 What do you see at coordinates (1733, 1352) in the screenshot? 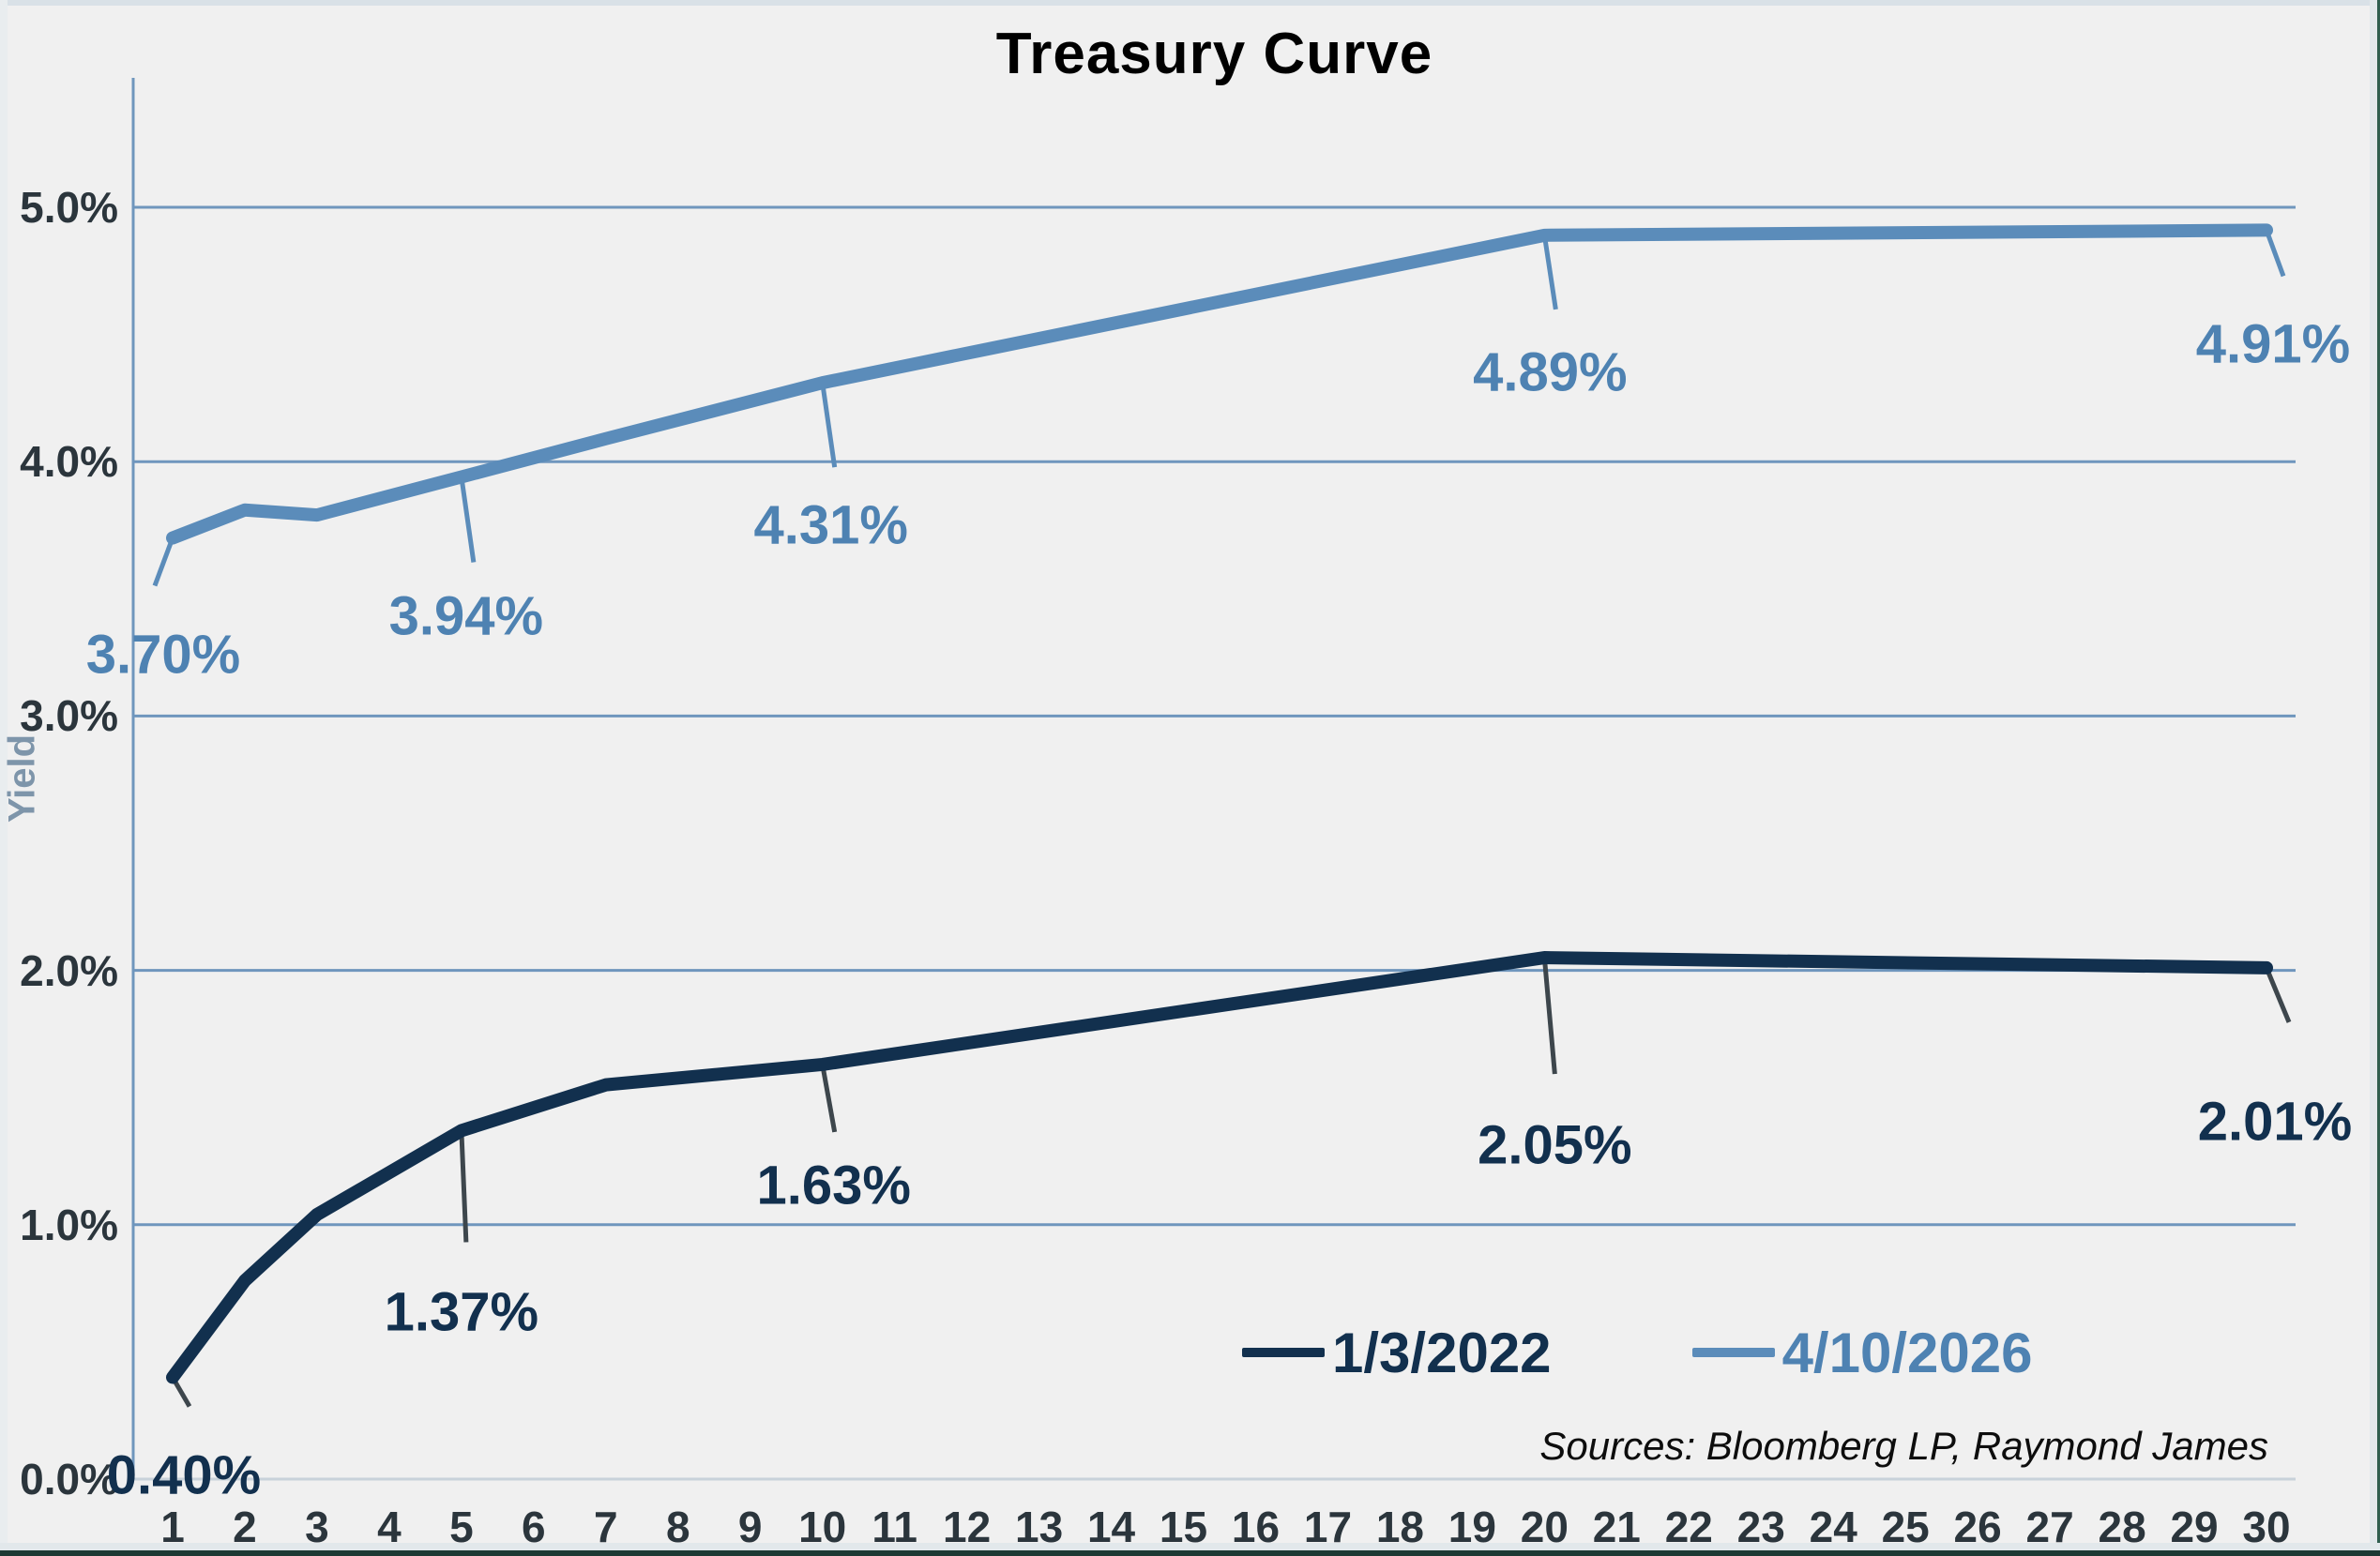
I see `legend-line-swatch-2026` at bounding box center [1733, 1352].